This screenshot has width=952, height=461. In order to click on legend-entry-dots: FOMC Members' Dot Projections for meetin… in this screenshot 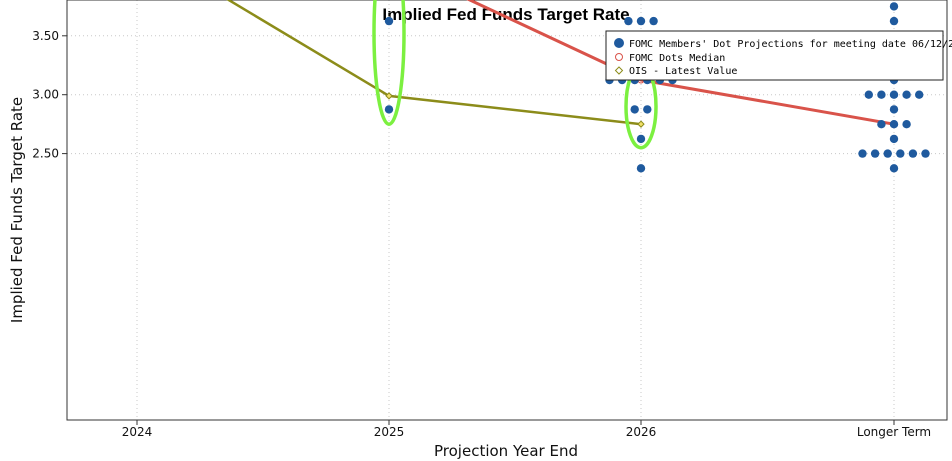, I will do `click(790, 44)`.